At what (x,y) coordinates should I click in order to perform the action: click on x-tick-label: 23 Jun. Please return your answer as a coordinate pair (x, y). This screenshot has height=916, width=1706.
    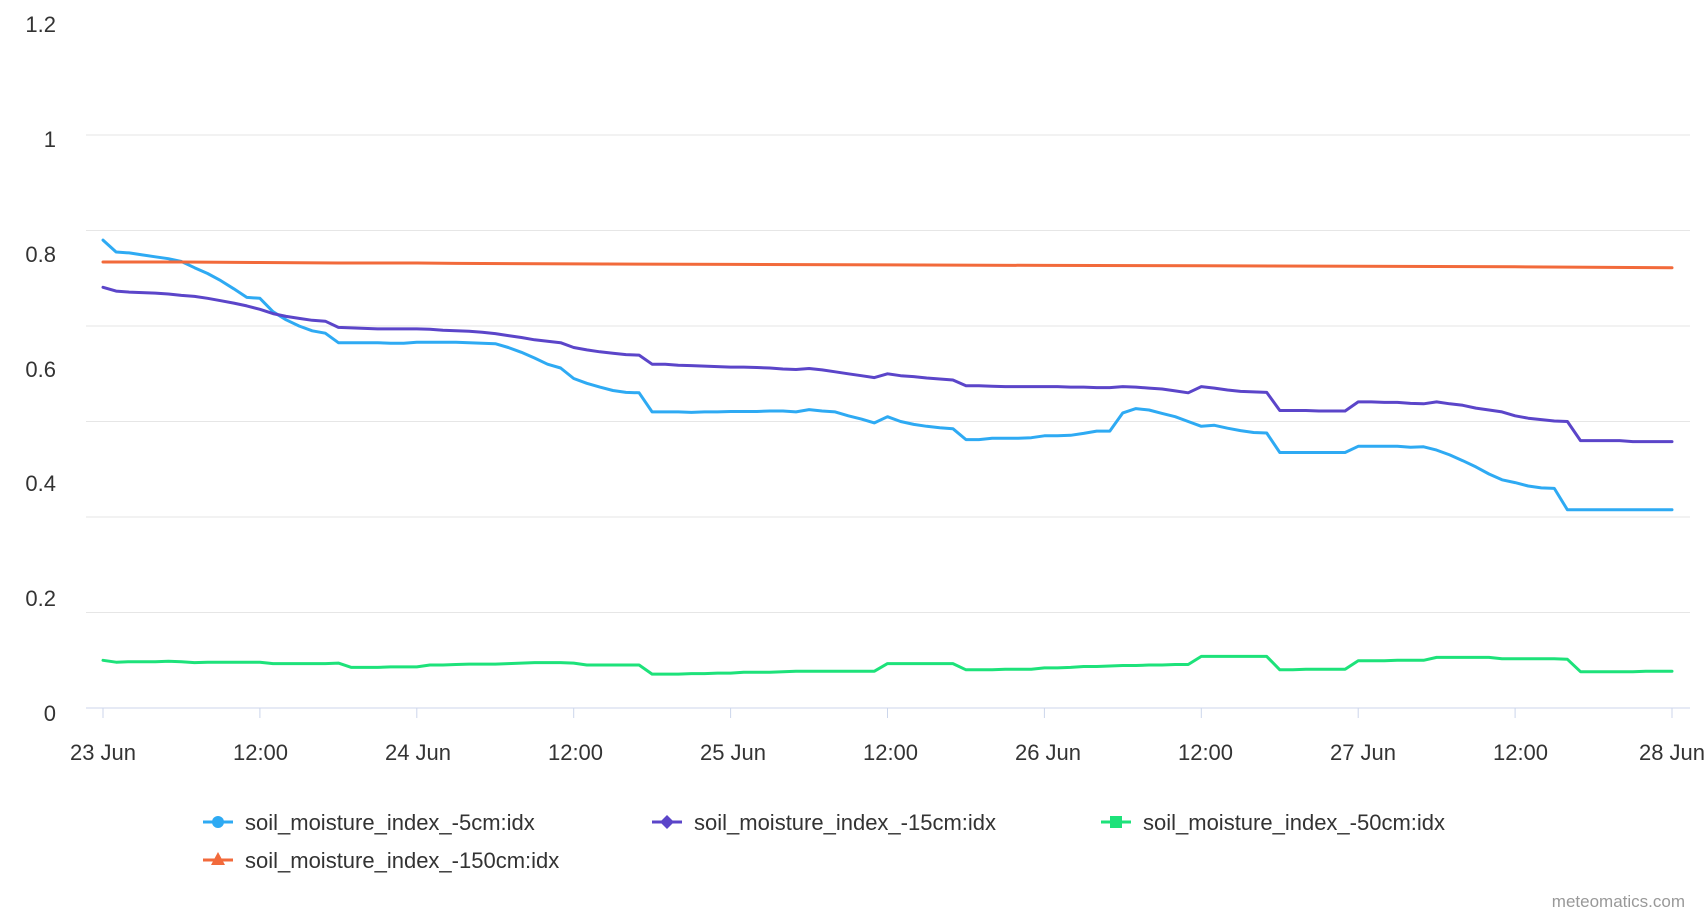
    Looking at the image, I should click on (103, 752).